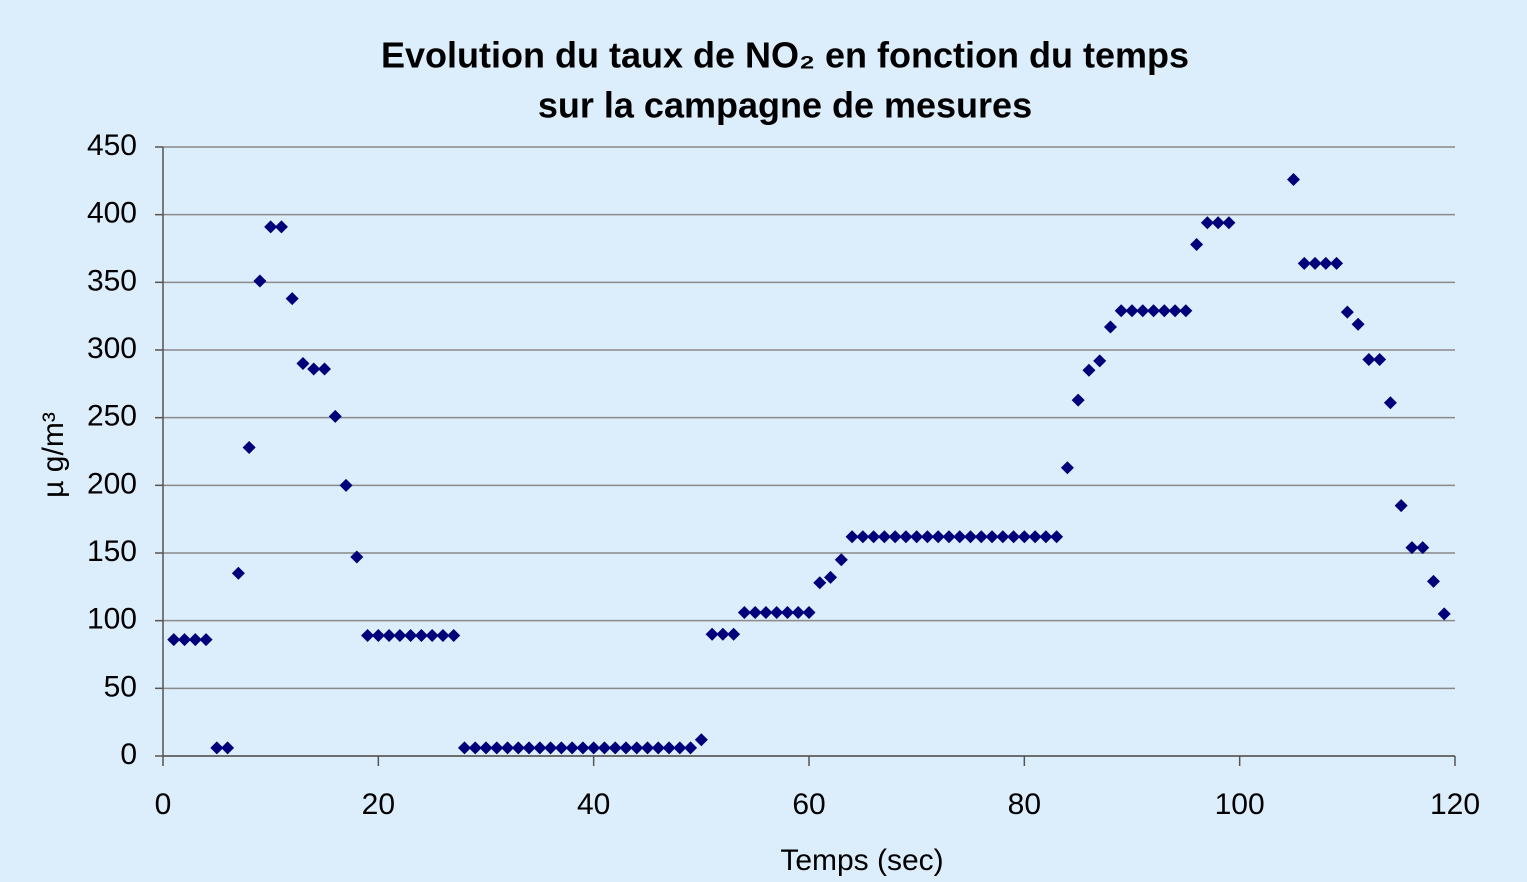 The image size is (1527, 882). What do you see at coordinates (785, 105) in the screenshot?
I see `chart-subtitle: sur la campagne de mesures` at bounding box center [785, 105].